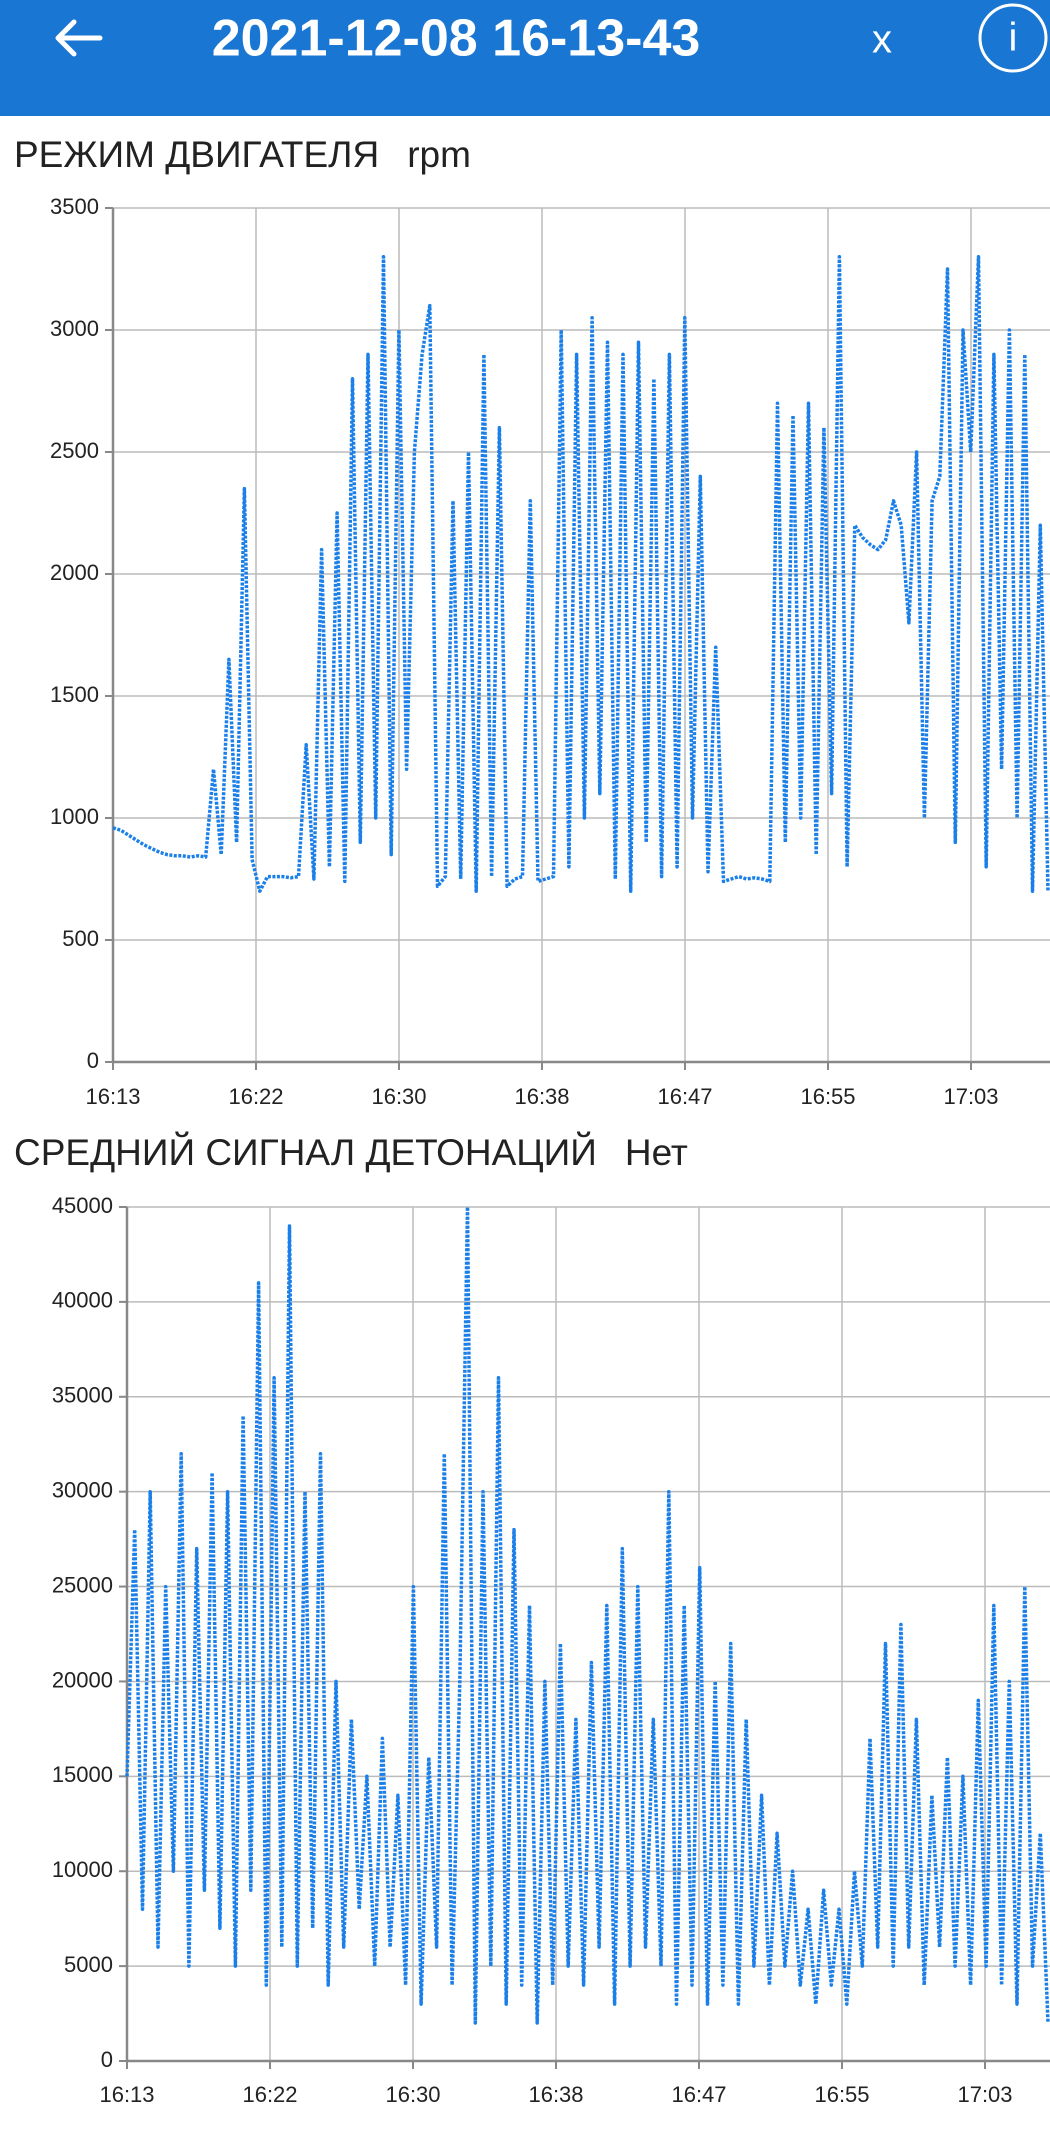 Image resolution: width=1050 pixels, height=2135 pixels. Describe the element at coordinates (656, 1152) in the screenshot. I see `unit-label: Нет` at that location.